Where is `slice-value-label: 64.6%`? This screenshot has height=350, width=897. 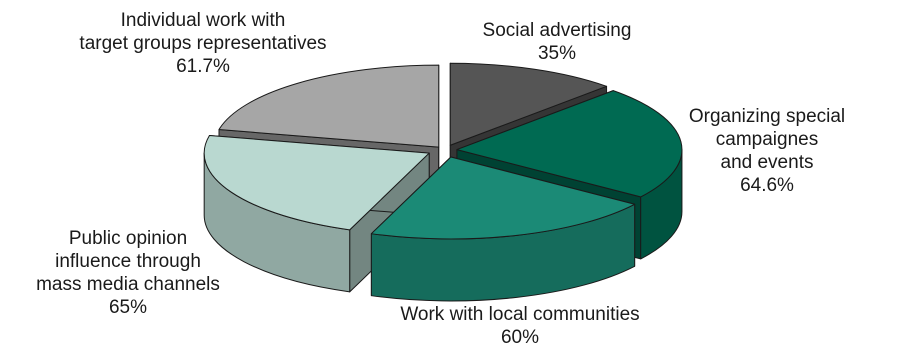 slice-value-label: 64.6% is located at coordinates (767, 185).